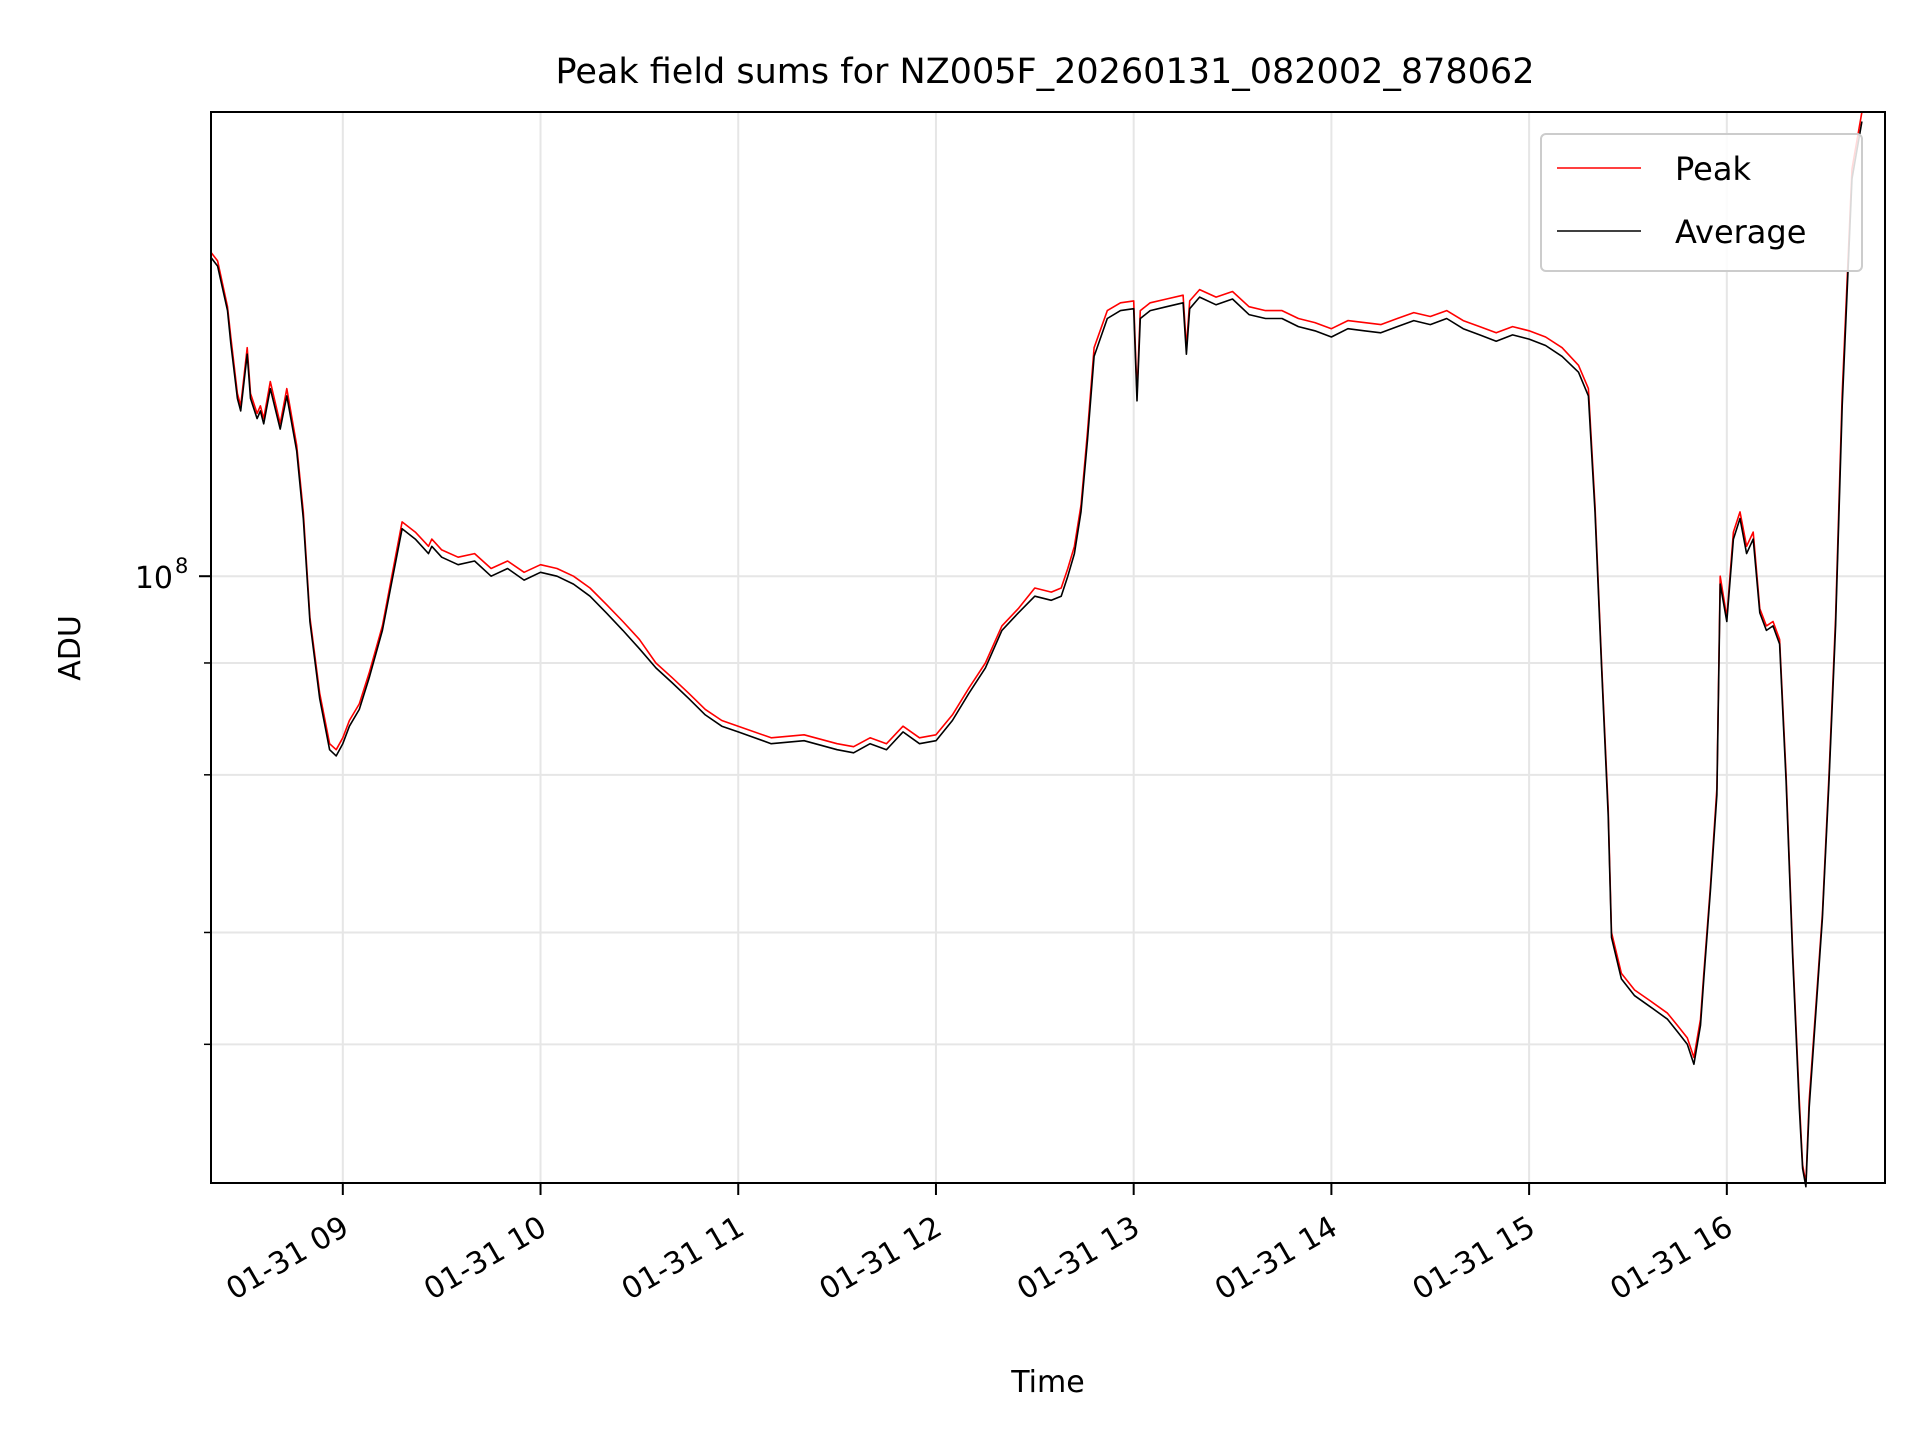  Describe the element at coordinates (154, 578) in the screenshot. I see `y-tick-label: 10` at that location.